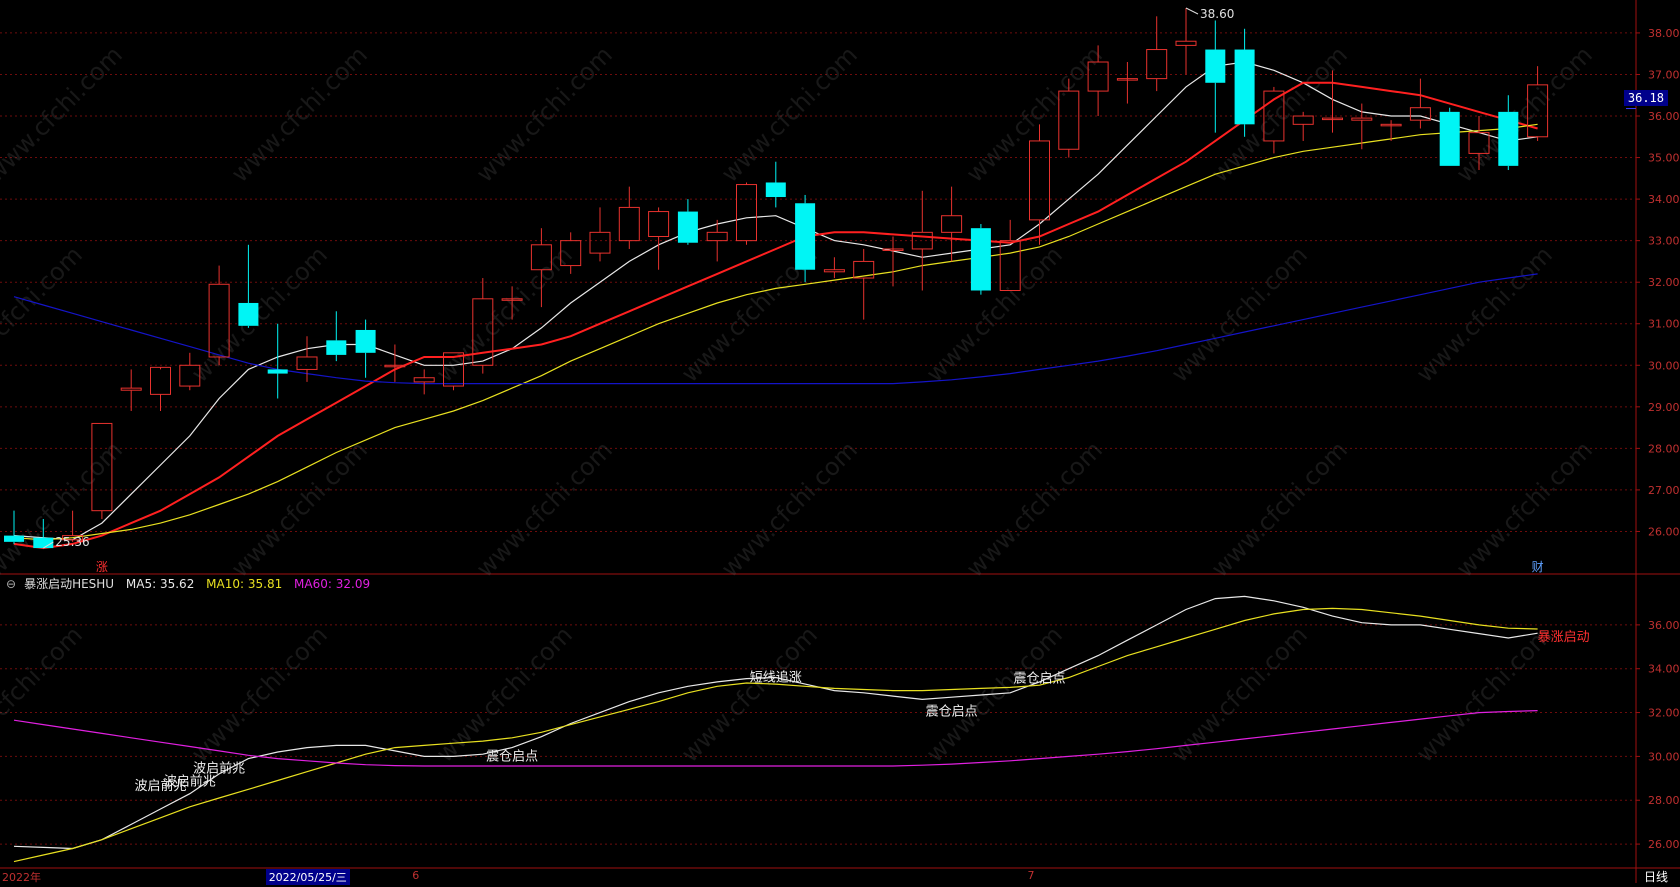 Image resolution: width=1680 pixels, height=887 pixels. What do you see at coordinates (1664, 625) in the screenshot?
I see `indicator-y-tick-label: 36.00` at bounding box center [1664, 625].